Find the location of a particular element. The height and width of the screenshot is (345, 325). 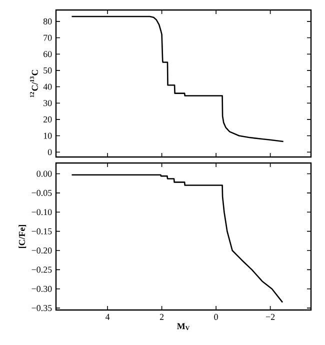

y-tick-label: 50 is located at coordinates (48, 70).